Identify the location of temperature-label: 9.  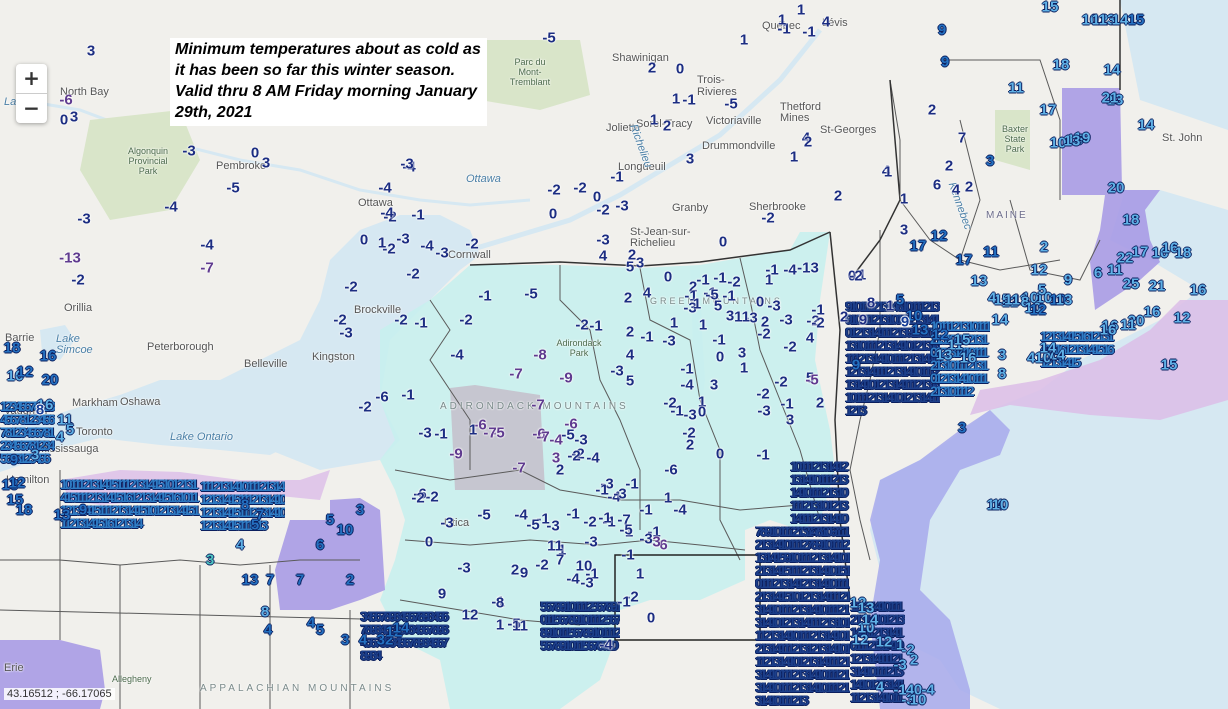
(942, 30).